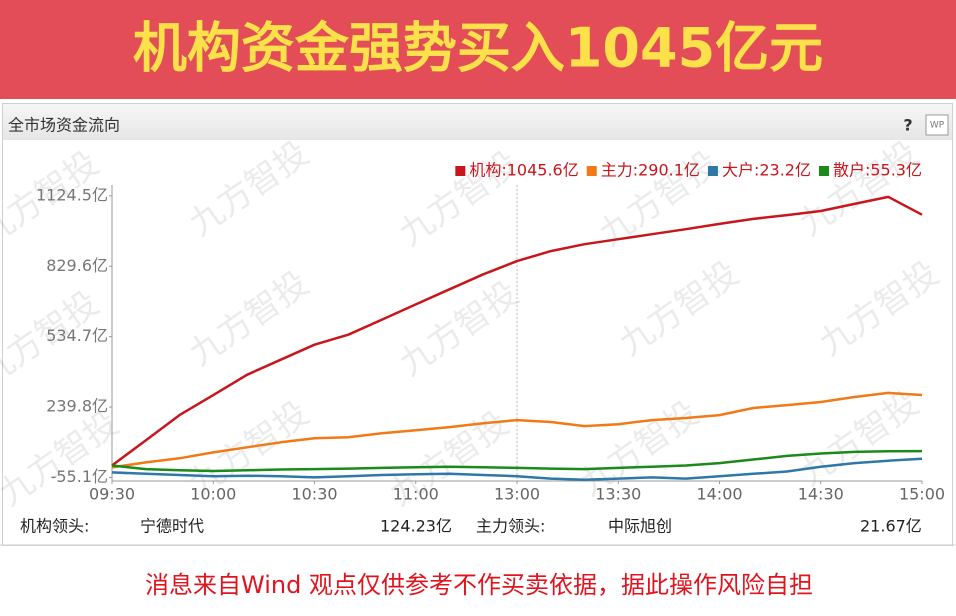  What do you see at coordinates (523, 170) in the screenshot?
I see `legend-label: 机构:1045.6亿` at bounding box center [523, 170].